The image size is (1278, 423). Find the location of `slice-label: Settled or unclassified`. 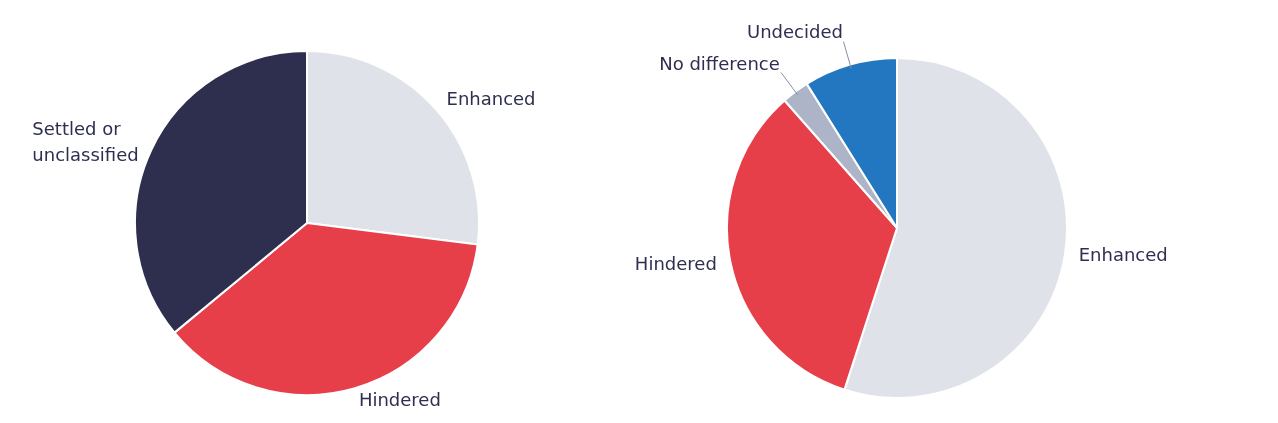

slice-label: Settled or unclassified is located at coordinates (85, 142).